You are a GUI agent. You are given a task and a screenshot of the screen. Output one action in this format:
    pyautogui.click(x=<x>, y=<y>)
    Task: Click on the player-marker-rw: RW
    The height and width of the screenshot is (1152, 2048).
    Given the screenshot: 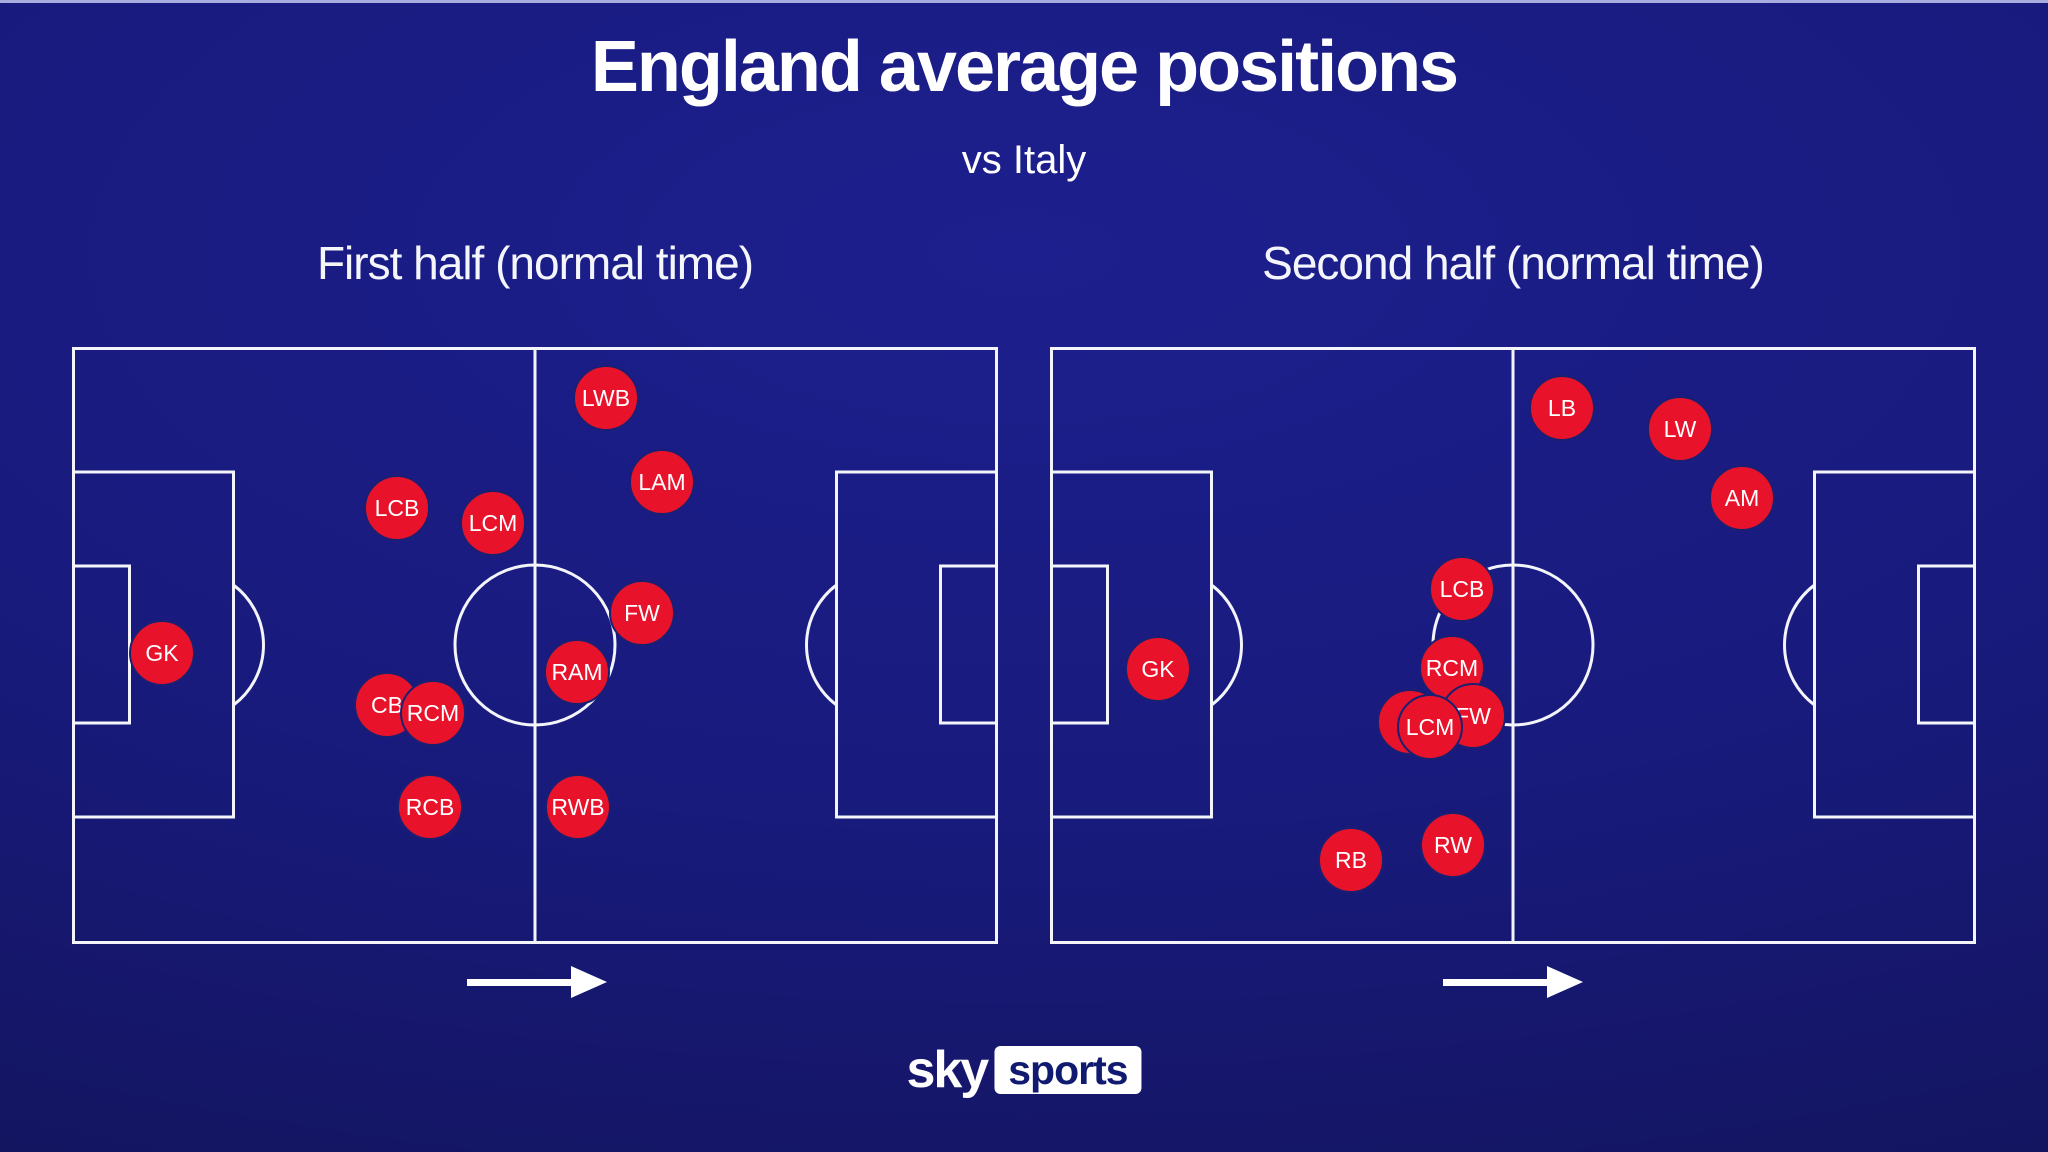 What is the action you would take?
    pyautogui.click(x=1453, y=845)
    